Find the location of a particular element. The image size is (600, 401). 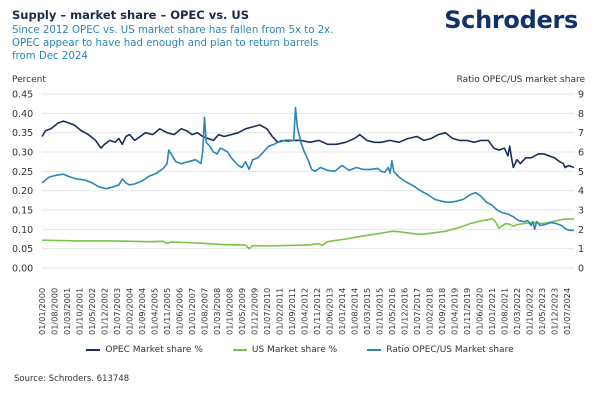

x-tick-label: 01/03/2022 is located at coordinates (517, 311).